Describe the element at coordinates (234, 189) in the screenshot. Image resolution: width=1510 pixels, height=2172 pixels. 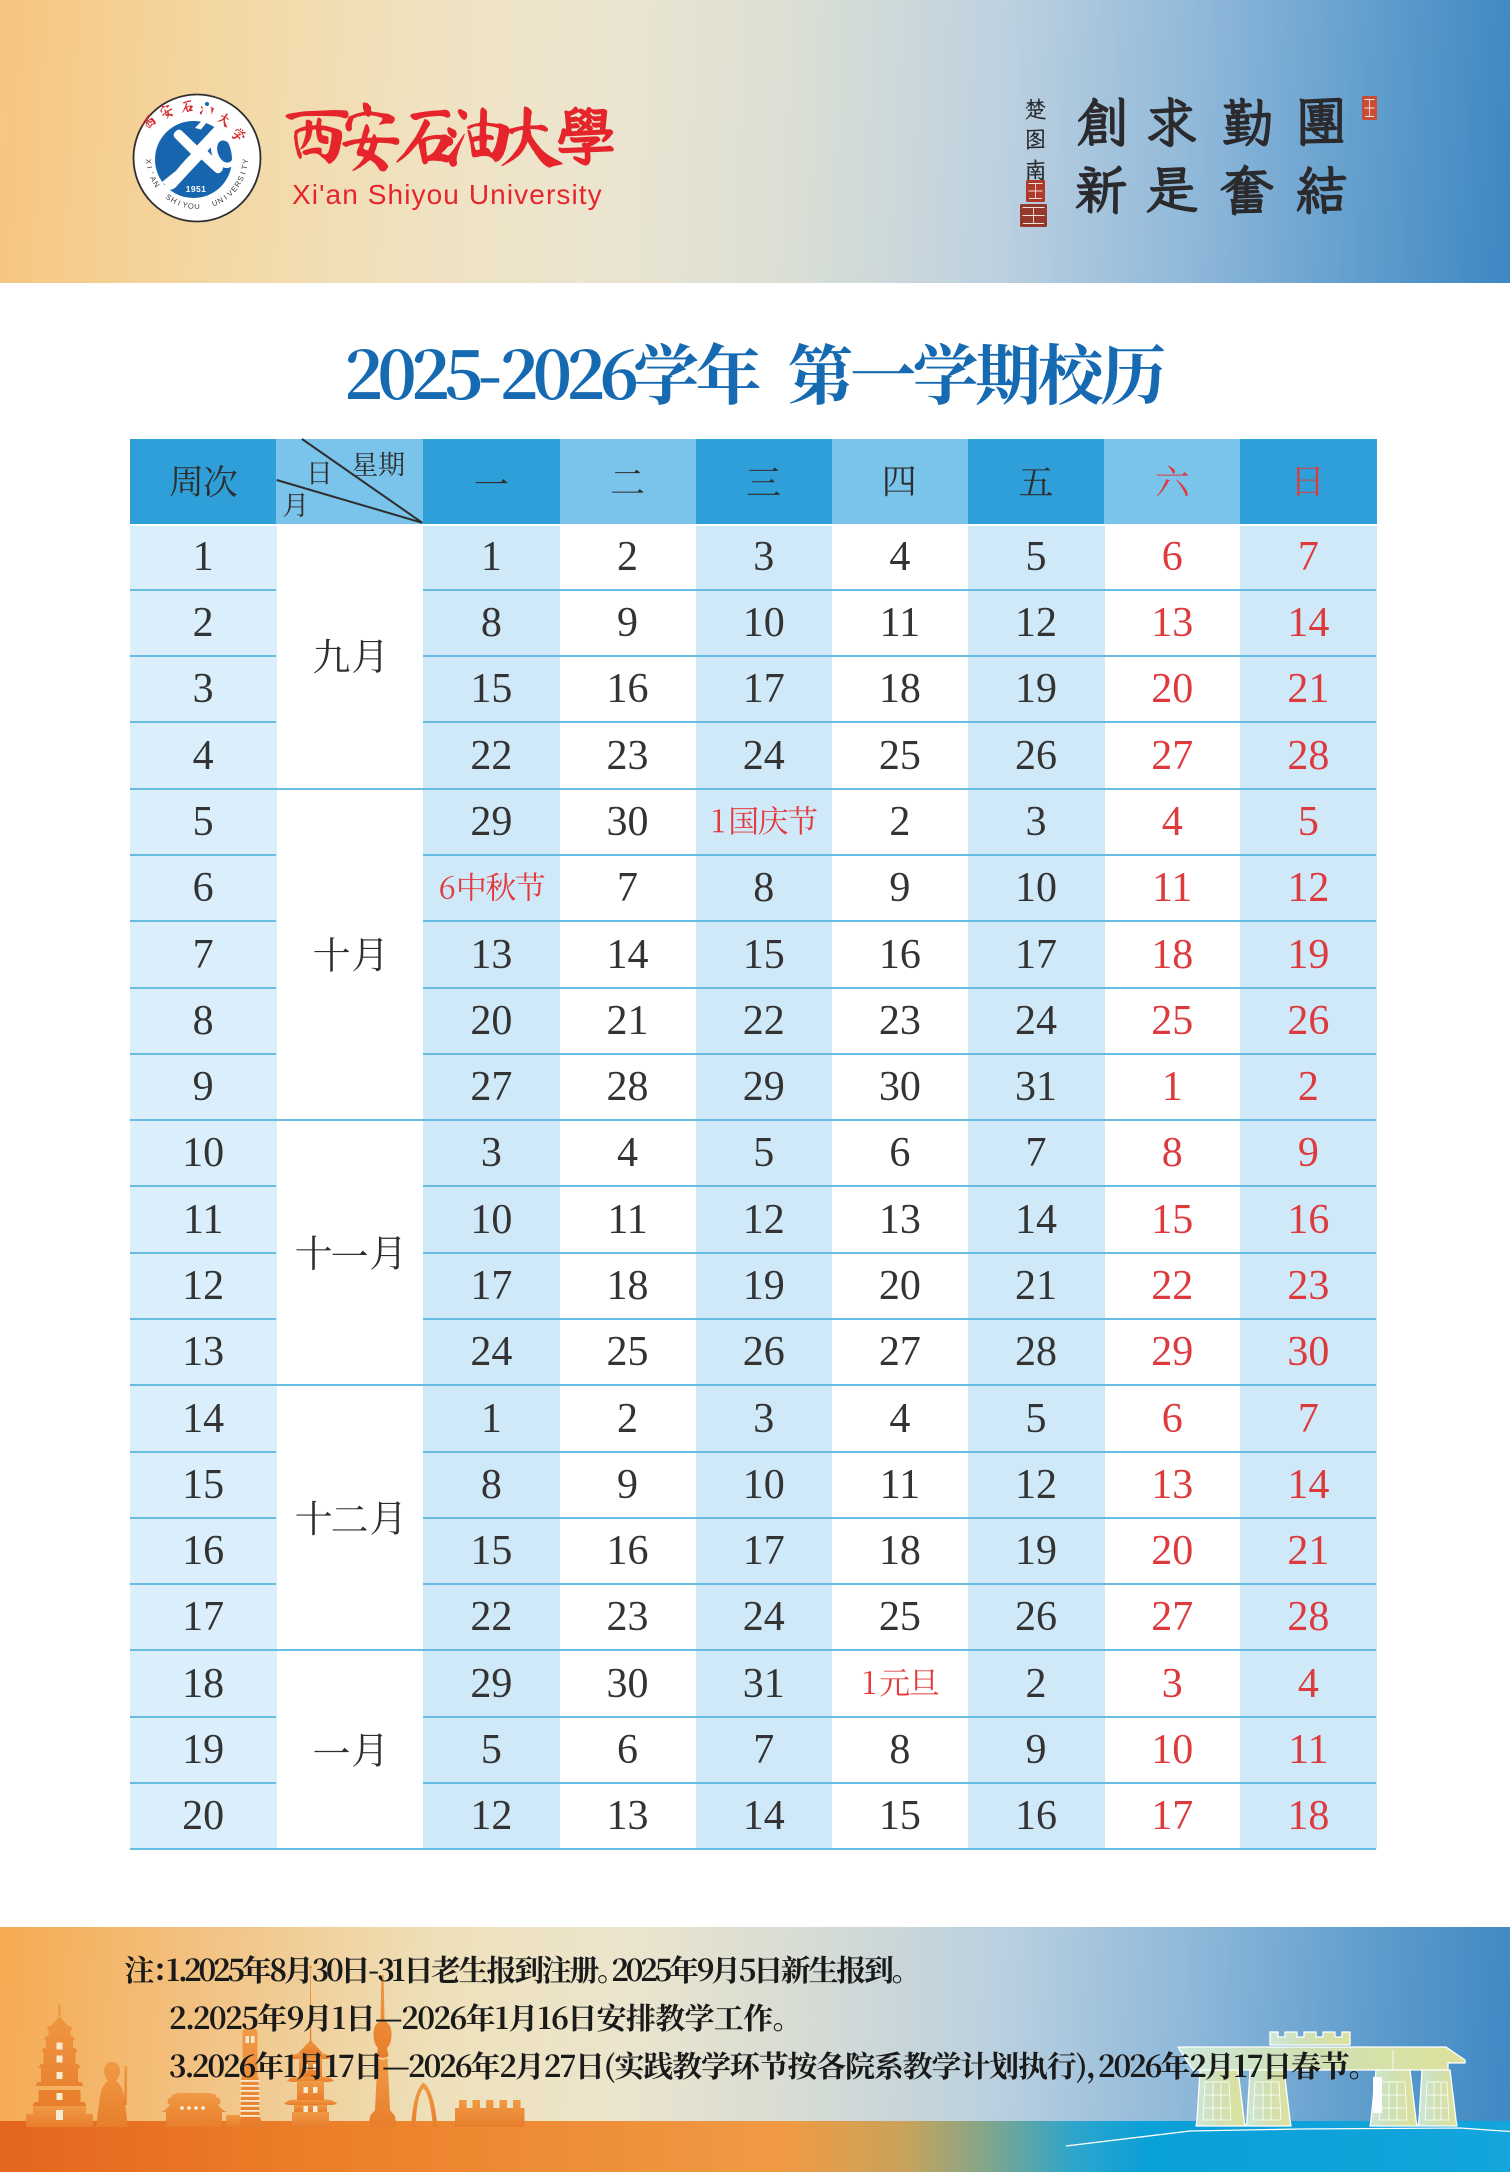
I see `svg-text: E` at that location.